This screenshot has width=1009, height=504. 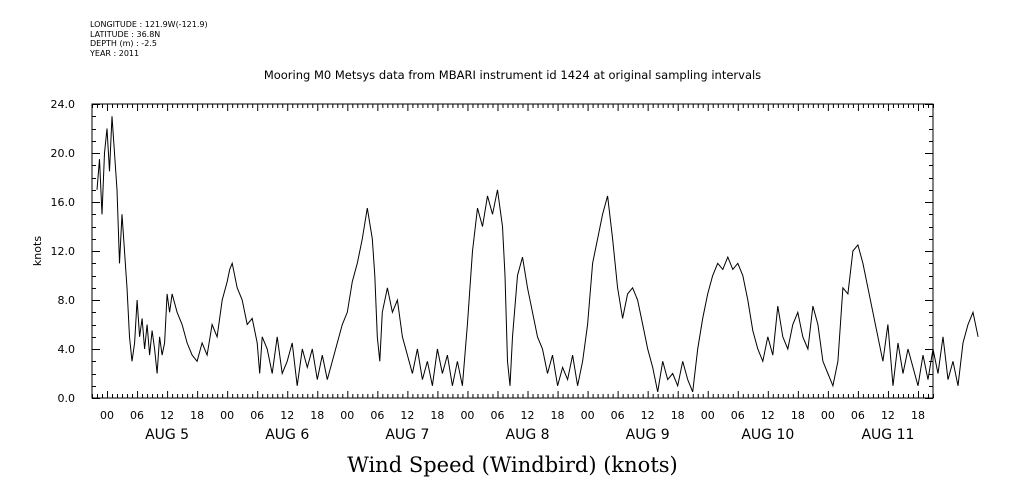 What do you see at coordinates (767, 435) in the screenshot?
I see `day-label: AUG 10` at bounding box center [767, 435].